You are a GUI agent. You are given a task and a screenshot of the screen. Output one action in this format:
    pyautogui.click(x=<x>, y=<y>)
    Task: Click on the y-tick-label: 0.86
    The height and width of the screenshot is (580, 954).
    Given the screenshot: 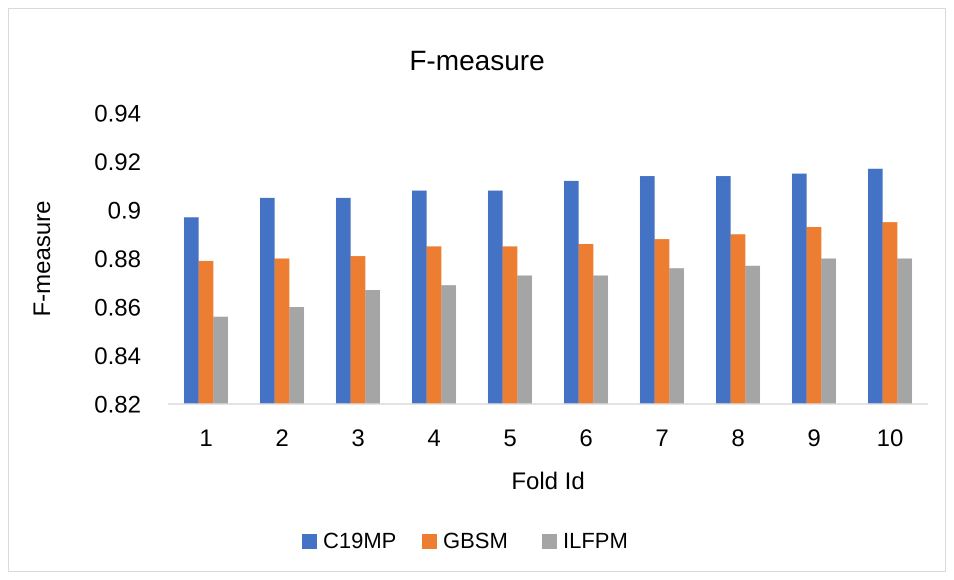 What is the action you would take?
    pyautogui.click(x=117, y=308)
    